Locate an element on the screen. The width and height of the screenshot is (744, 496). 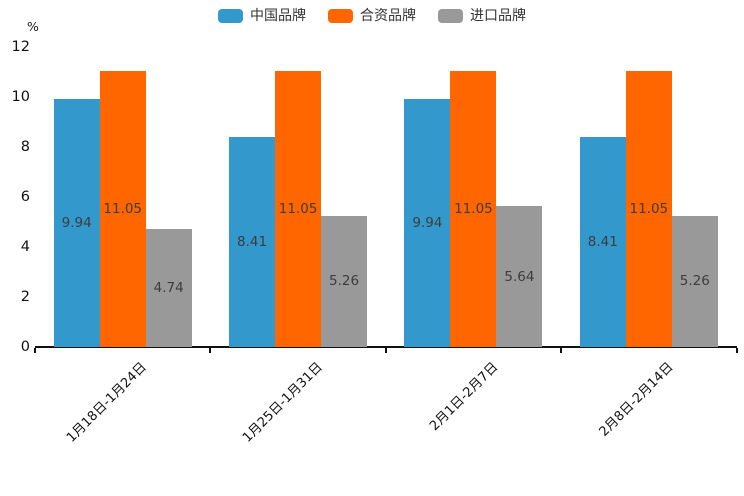
x-axis-category-label: 2月1日-2月7日 is located at coordinates (463, 396).